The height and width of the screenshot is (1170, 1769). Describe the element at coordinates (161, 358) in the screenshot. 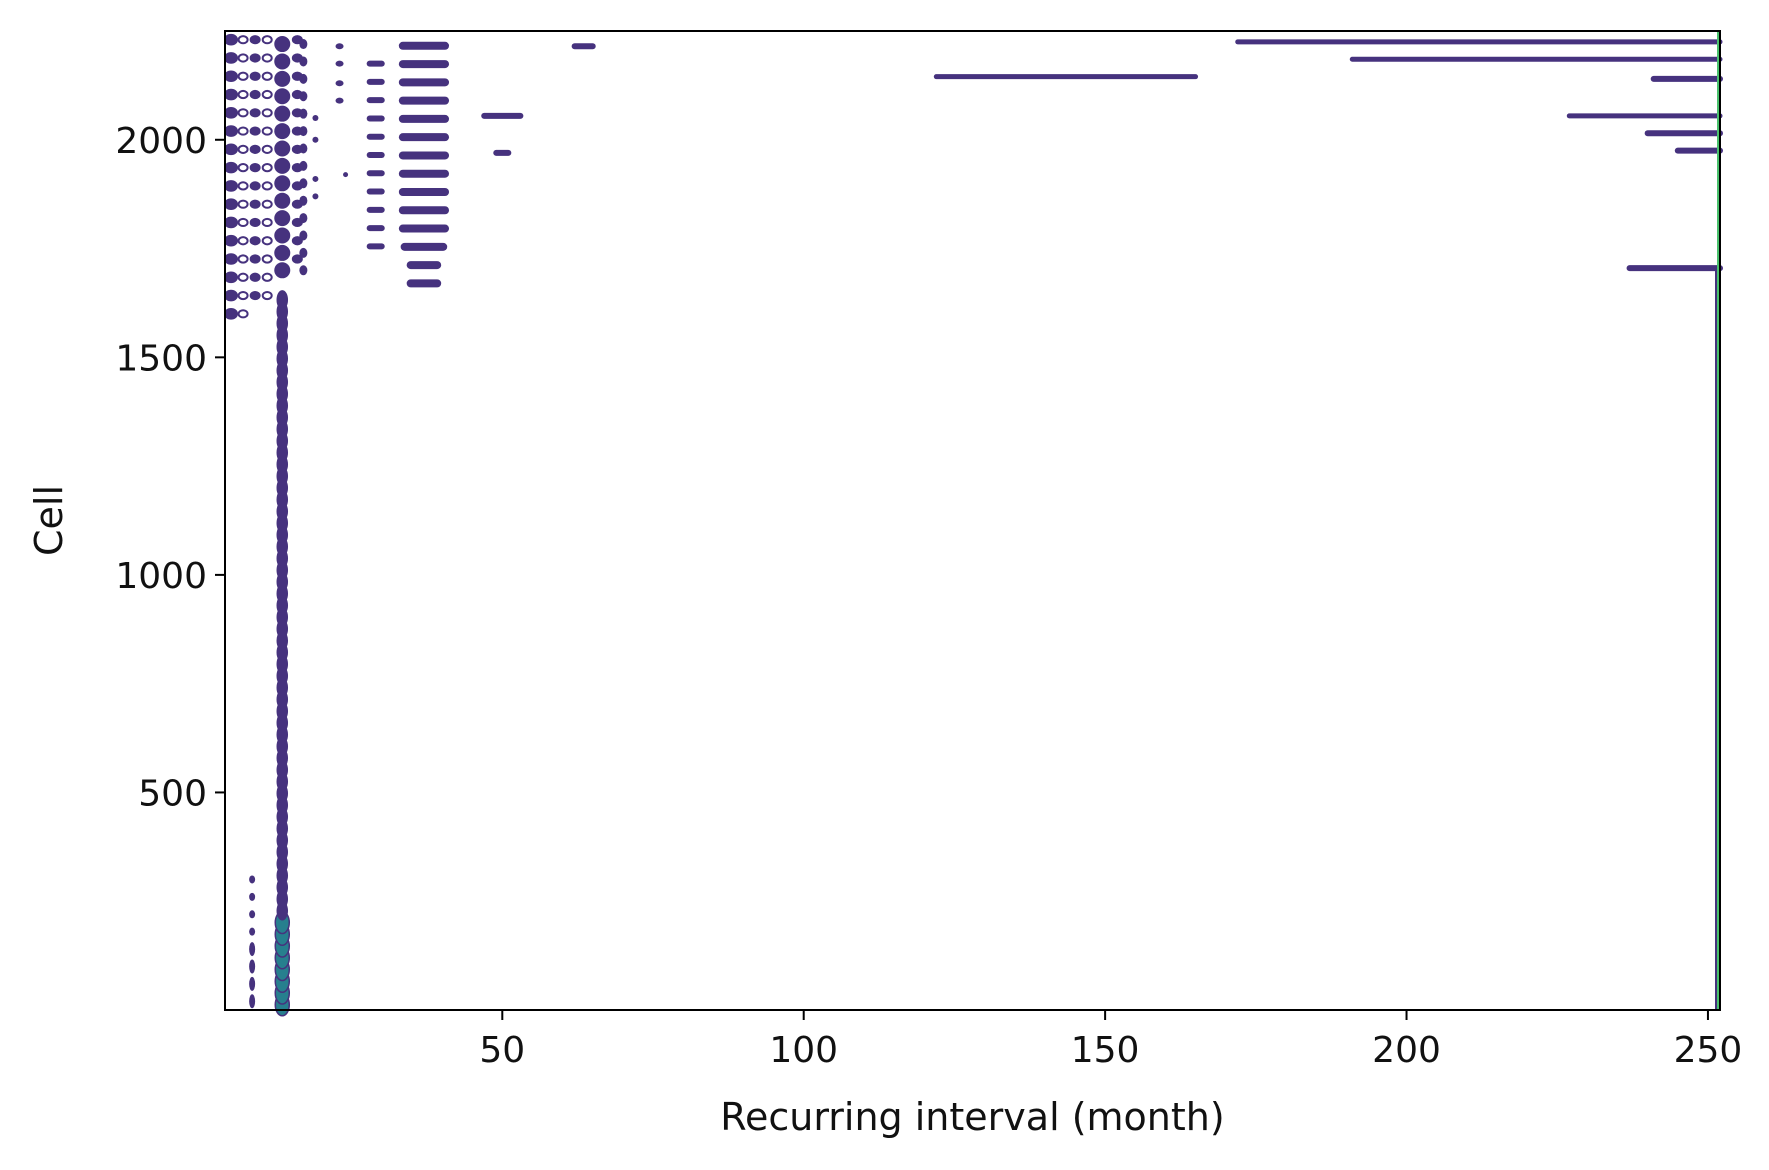

I see `y-tick-label: 1500` at that location.